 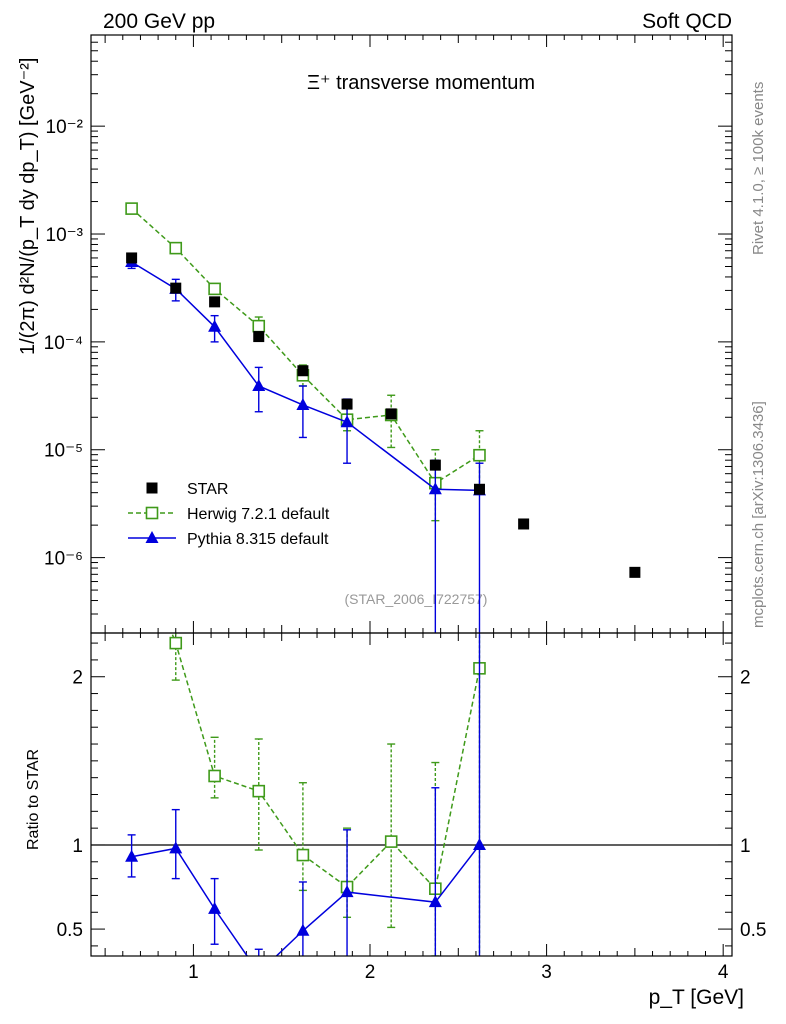 I want to click on header-right: Soft QCD, so click(x=687, y=21).